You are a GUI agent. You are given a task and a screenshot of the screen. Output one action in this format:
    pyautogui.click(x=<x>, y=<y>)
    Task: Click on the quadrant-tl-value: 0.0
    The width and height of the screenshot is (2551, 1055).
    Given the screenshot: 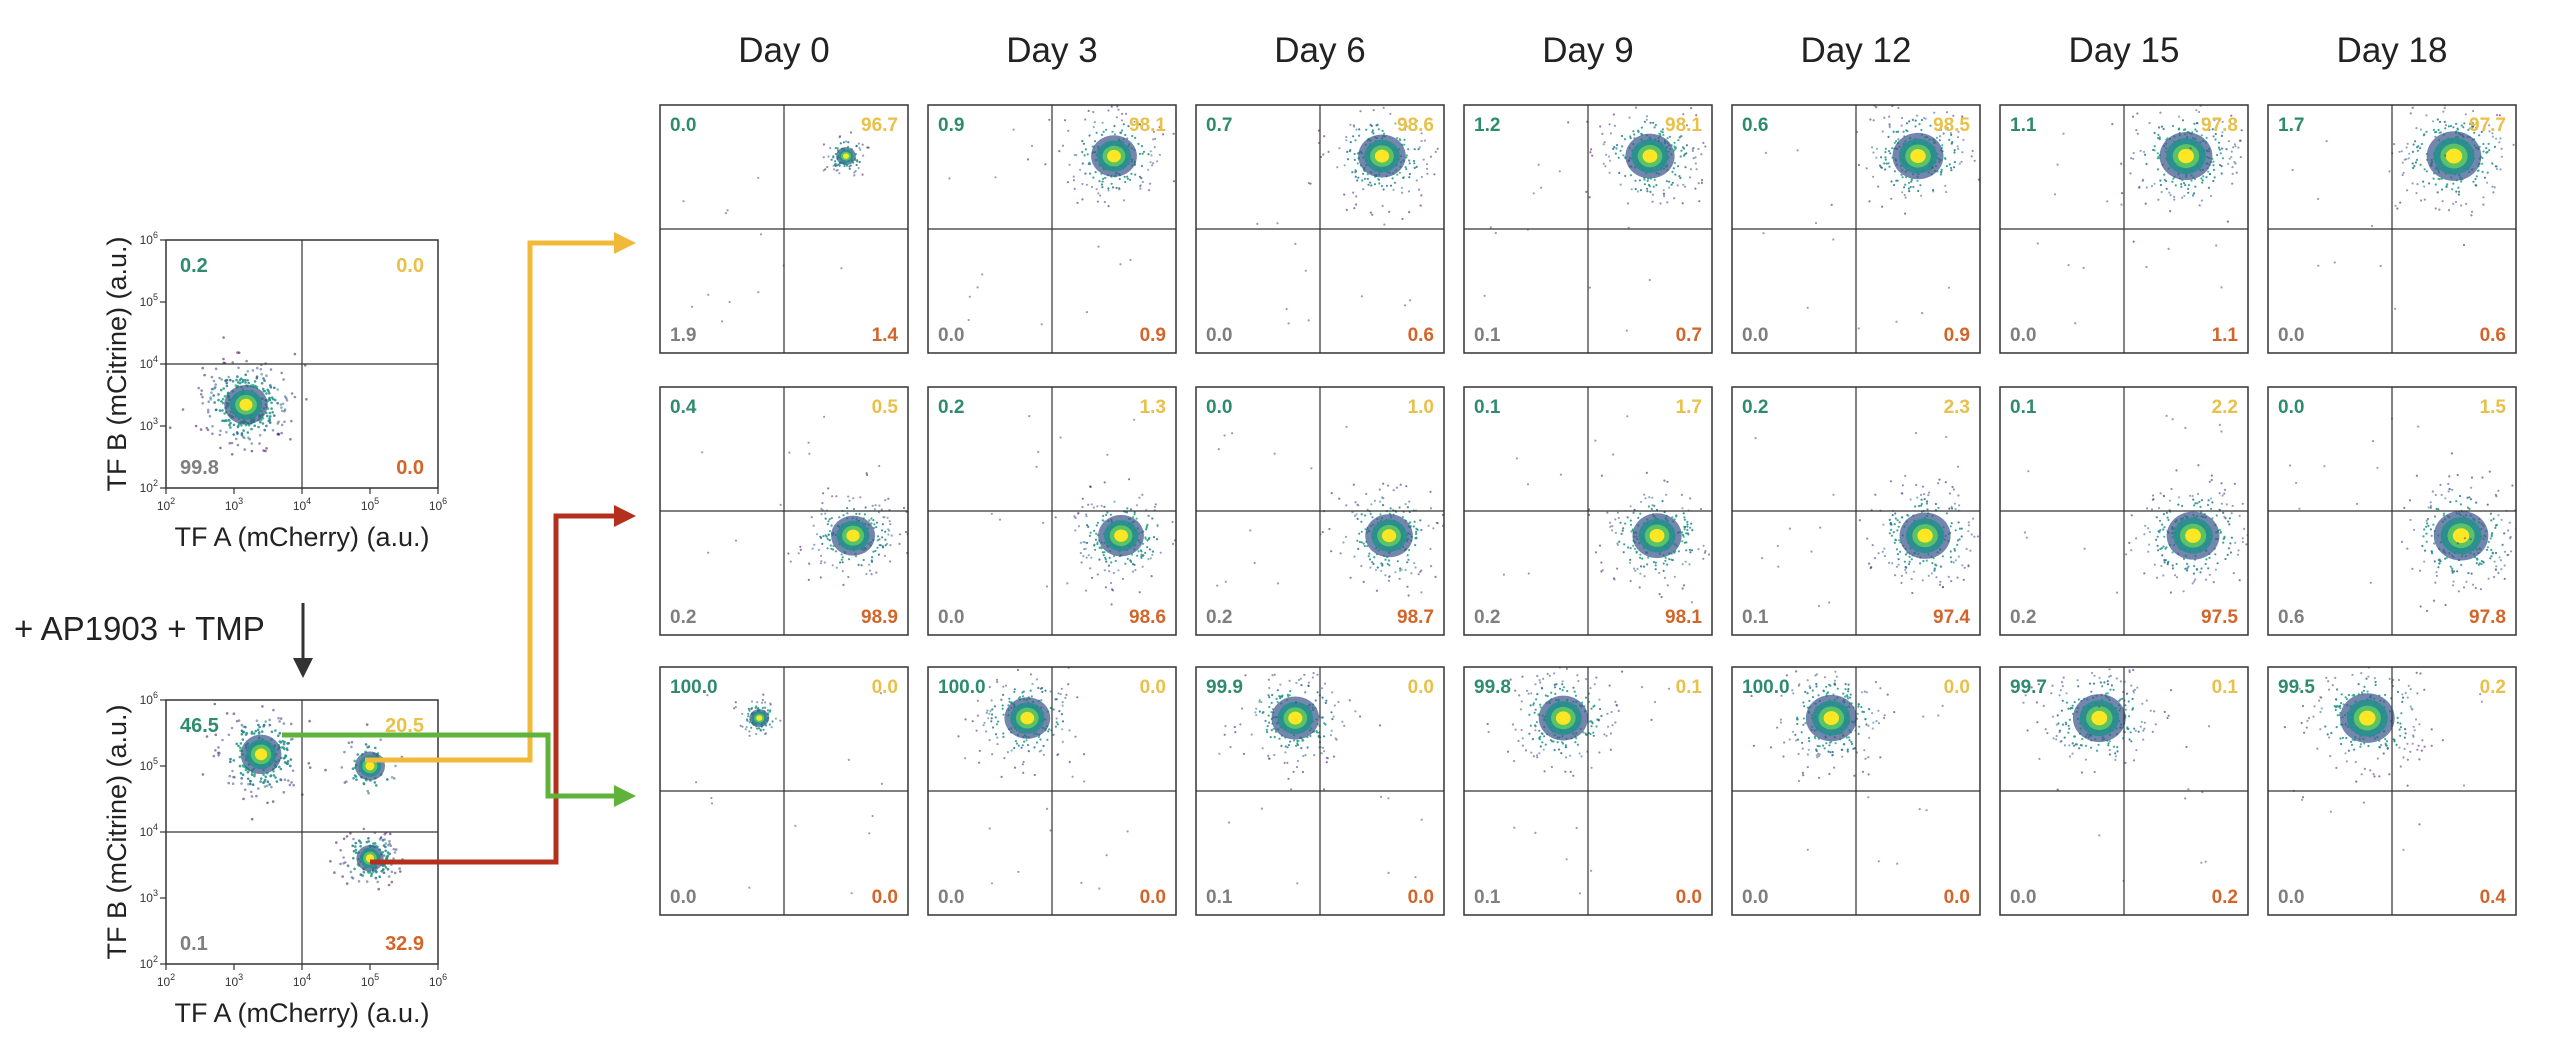 What is the action you would take?
    pyautogui.click(x=1219, y=407)
    